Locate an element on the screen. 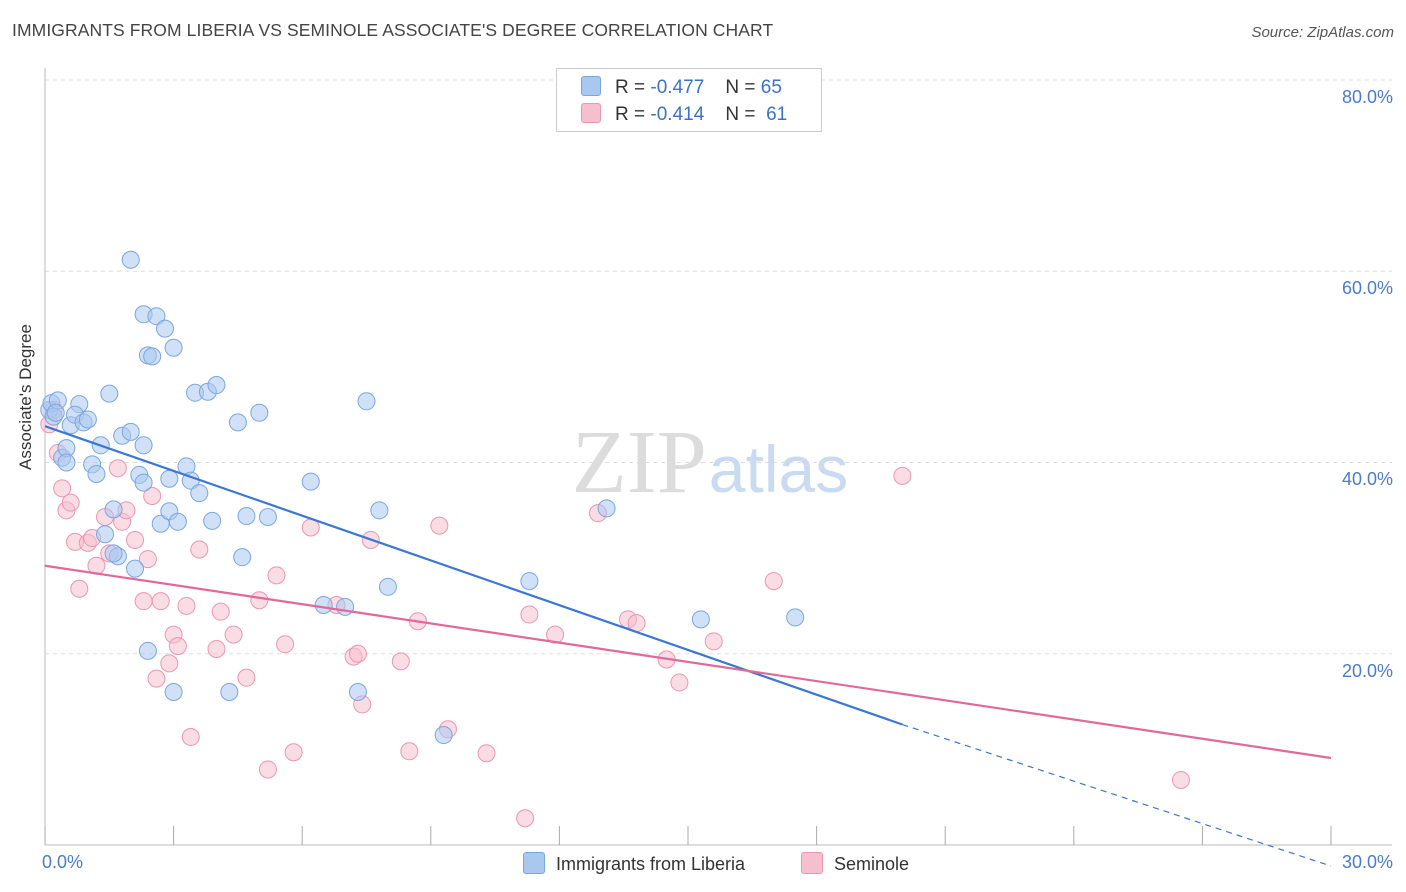 The width and height of the screenshot is (1406, 892). stats-legend: R = -0.477 N = 65 R = -0.414 N = 61 is located at coordinates (689, 100).